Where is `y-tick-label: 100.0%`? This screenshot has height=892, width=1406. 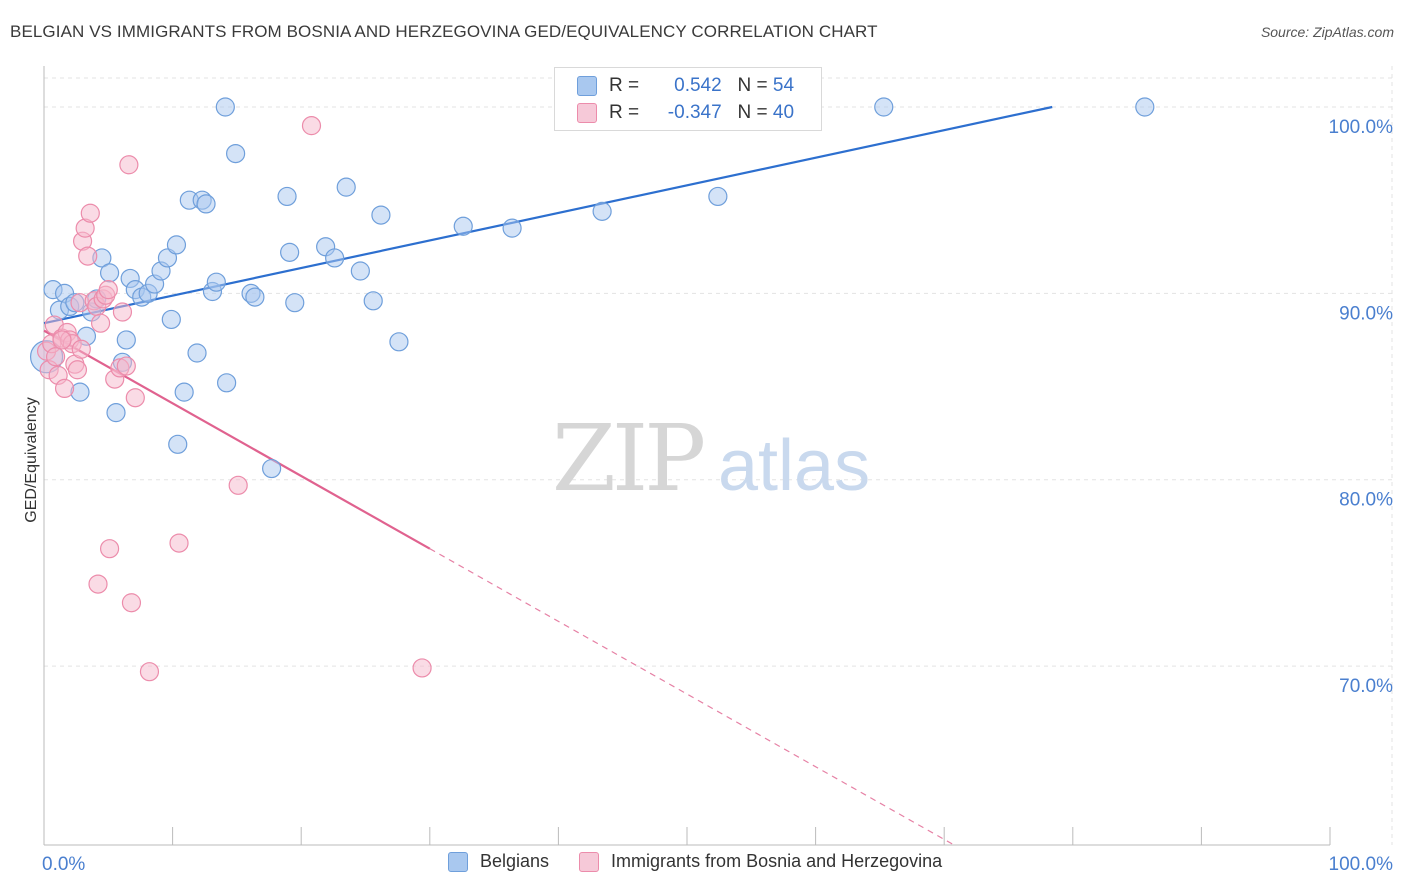
y-tick-label: 100.0% is located at coordinates (1361, 127).